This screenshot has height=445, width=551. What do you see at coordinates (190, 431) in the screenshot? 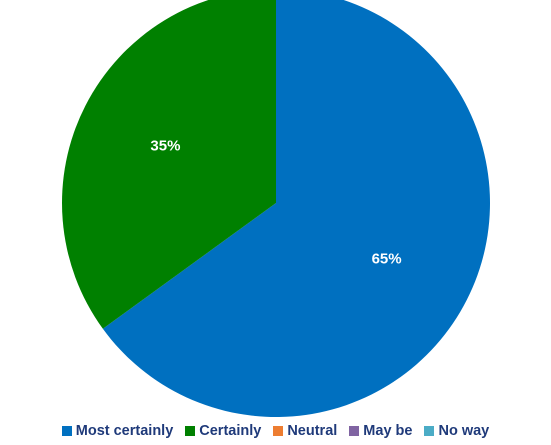
I see `legend-swatch-certainly` at bounding box center [190, 431].